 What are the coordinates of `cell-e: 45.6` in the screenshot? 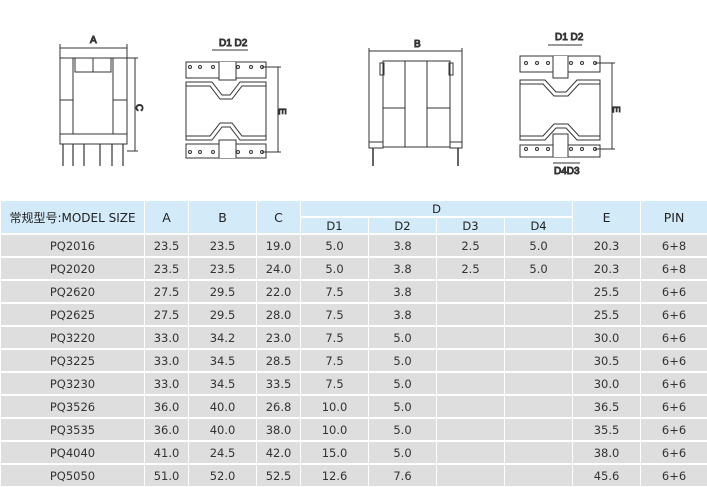 It's located at (607, 475).